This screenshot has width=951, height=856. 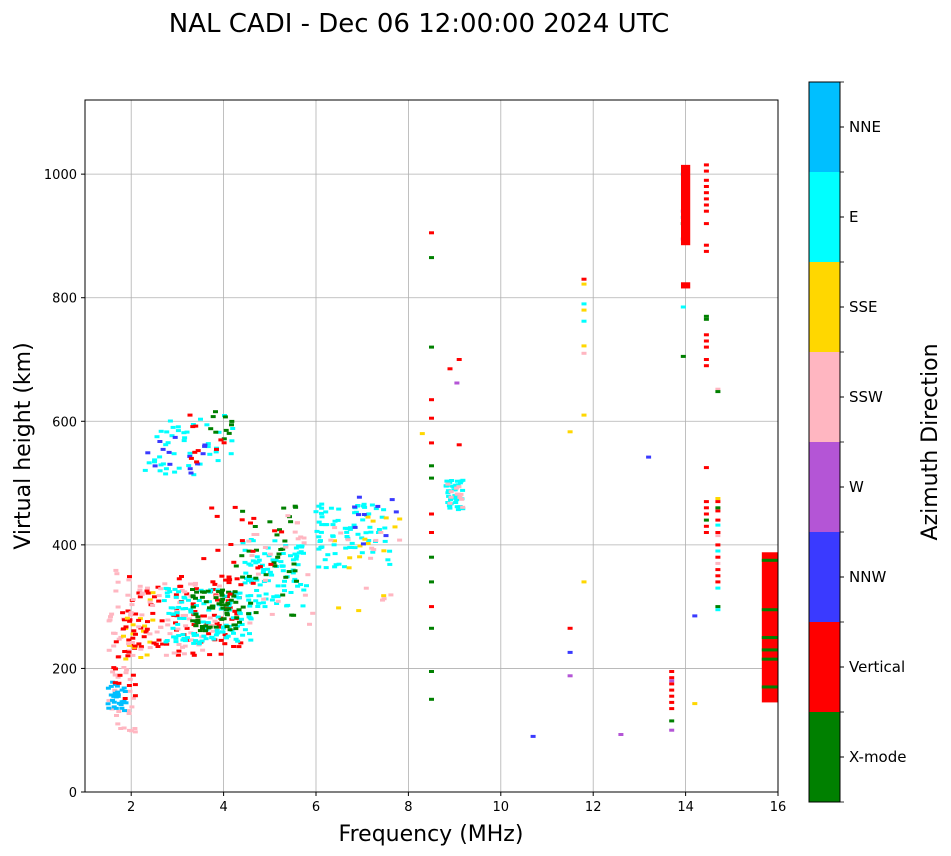 What do you see at coordinates (866, 397) in the screenshot?
I see `colorbar-label-ssw: SSW` at bounding box center [866, 397].